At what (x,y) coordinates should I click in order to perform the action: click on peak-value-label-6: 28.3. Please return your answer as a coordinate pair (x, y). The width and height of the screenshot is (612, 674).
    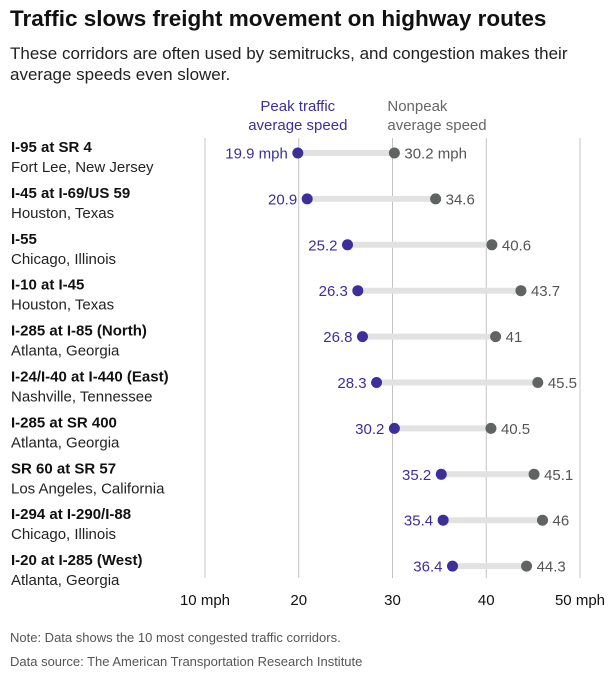
    Looking at the image, I should click on (351, 383).